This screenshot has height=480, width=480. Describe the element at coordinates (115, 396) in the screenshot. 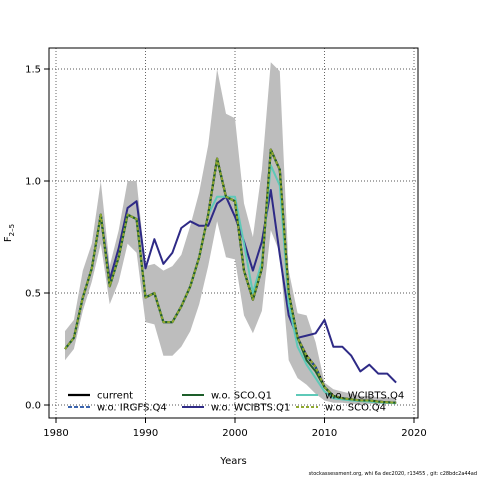

I see `legend-label: current` at that location.